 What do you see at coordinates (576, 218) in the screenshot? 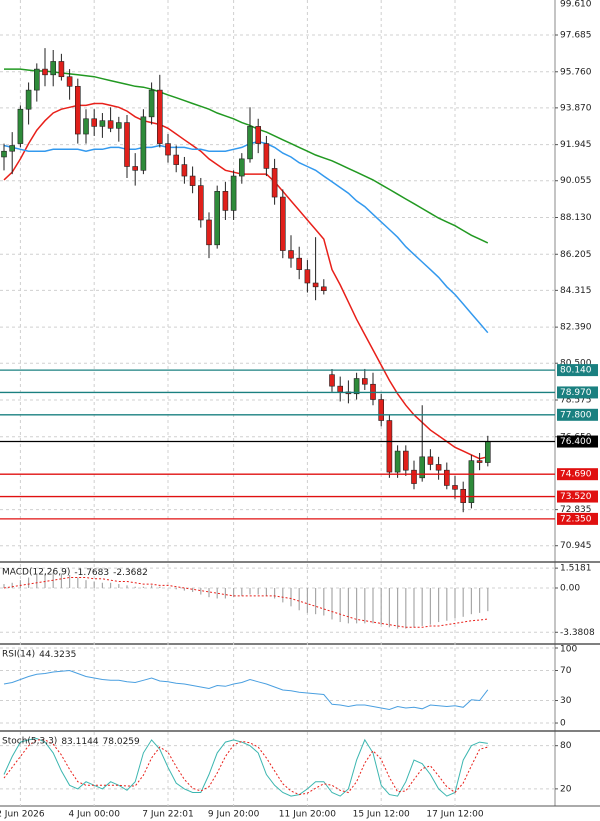
I see `y-tick-label: 88.130` at bounding box center [576, 218].